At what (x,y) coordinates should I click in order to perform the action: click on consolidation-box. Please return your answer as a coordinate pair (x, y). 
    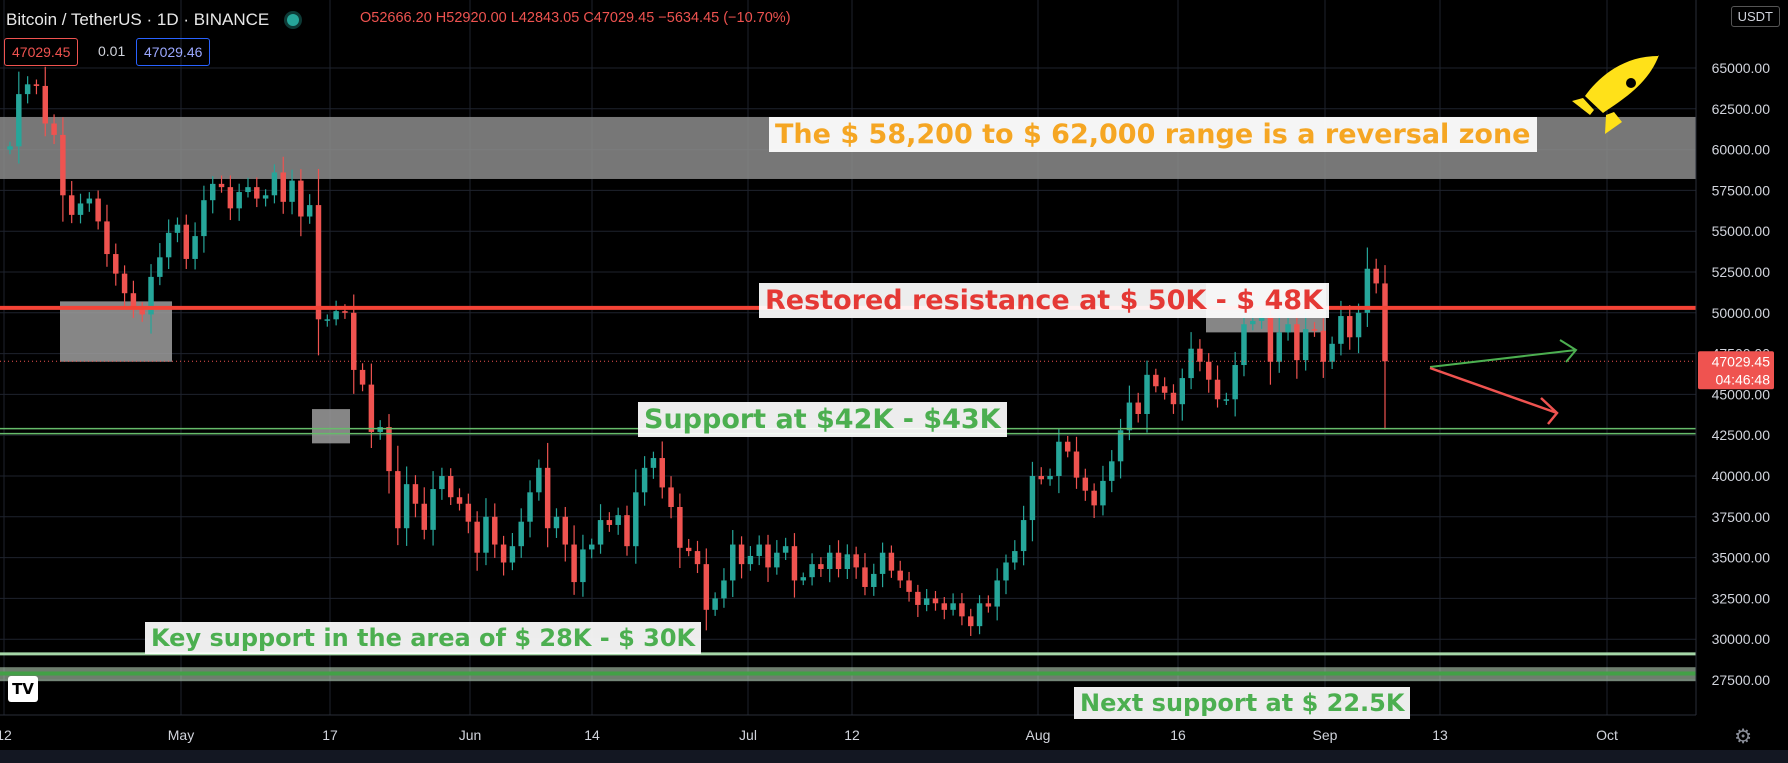
    Looking at the image, I should click on (331, 426).